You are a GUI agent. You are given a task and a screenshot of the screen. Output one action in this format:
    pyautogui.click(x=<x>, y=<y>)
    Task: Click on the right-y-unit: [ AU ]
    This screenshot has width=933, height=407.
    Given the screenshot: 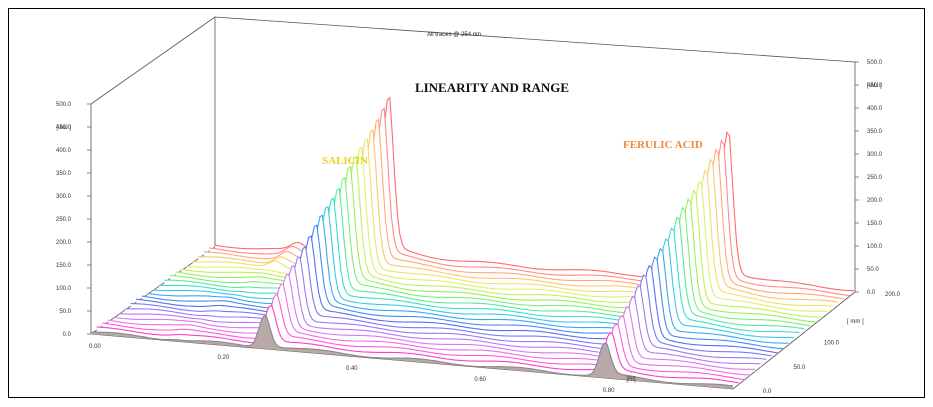 What is the action you would take?
    pyautogui.click(x=874, y=86)
    